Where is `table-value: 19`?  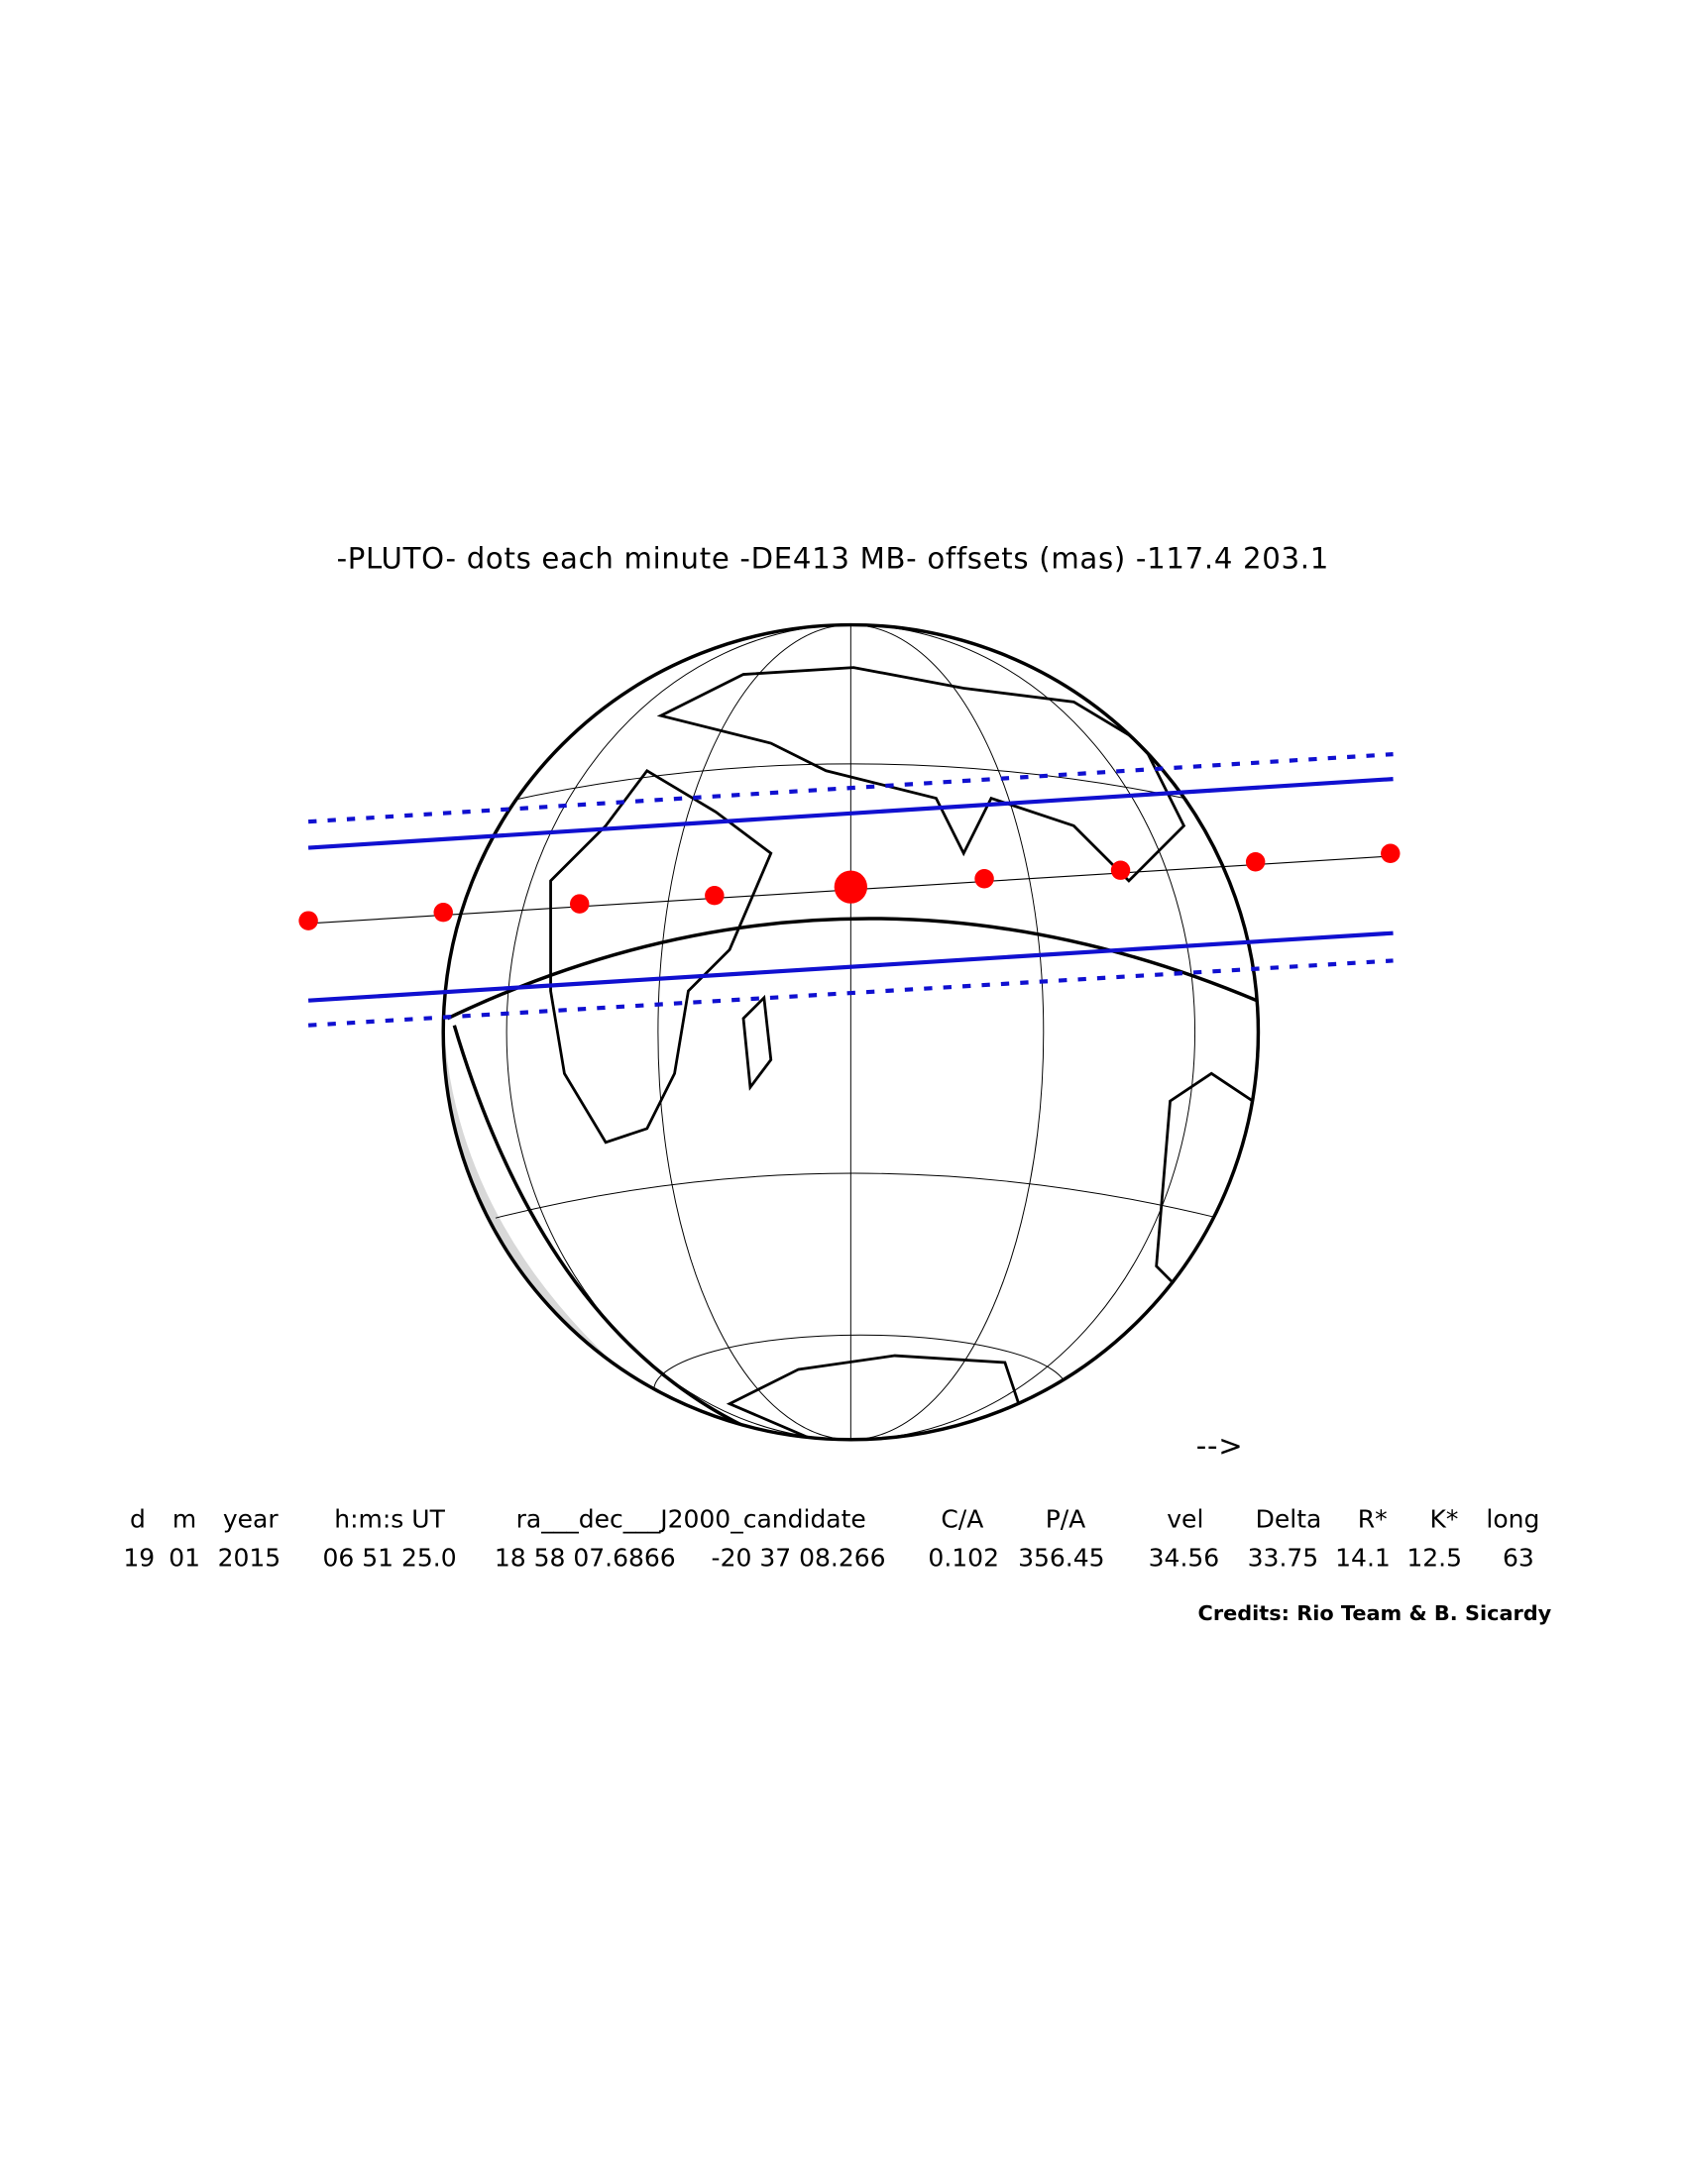
table-value: 19 is located at coordinates (139, 1558).